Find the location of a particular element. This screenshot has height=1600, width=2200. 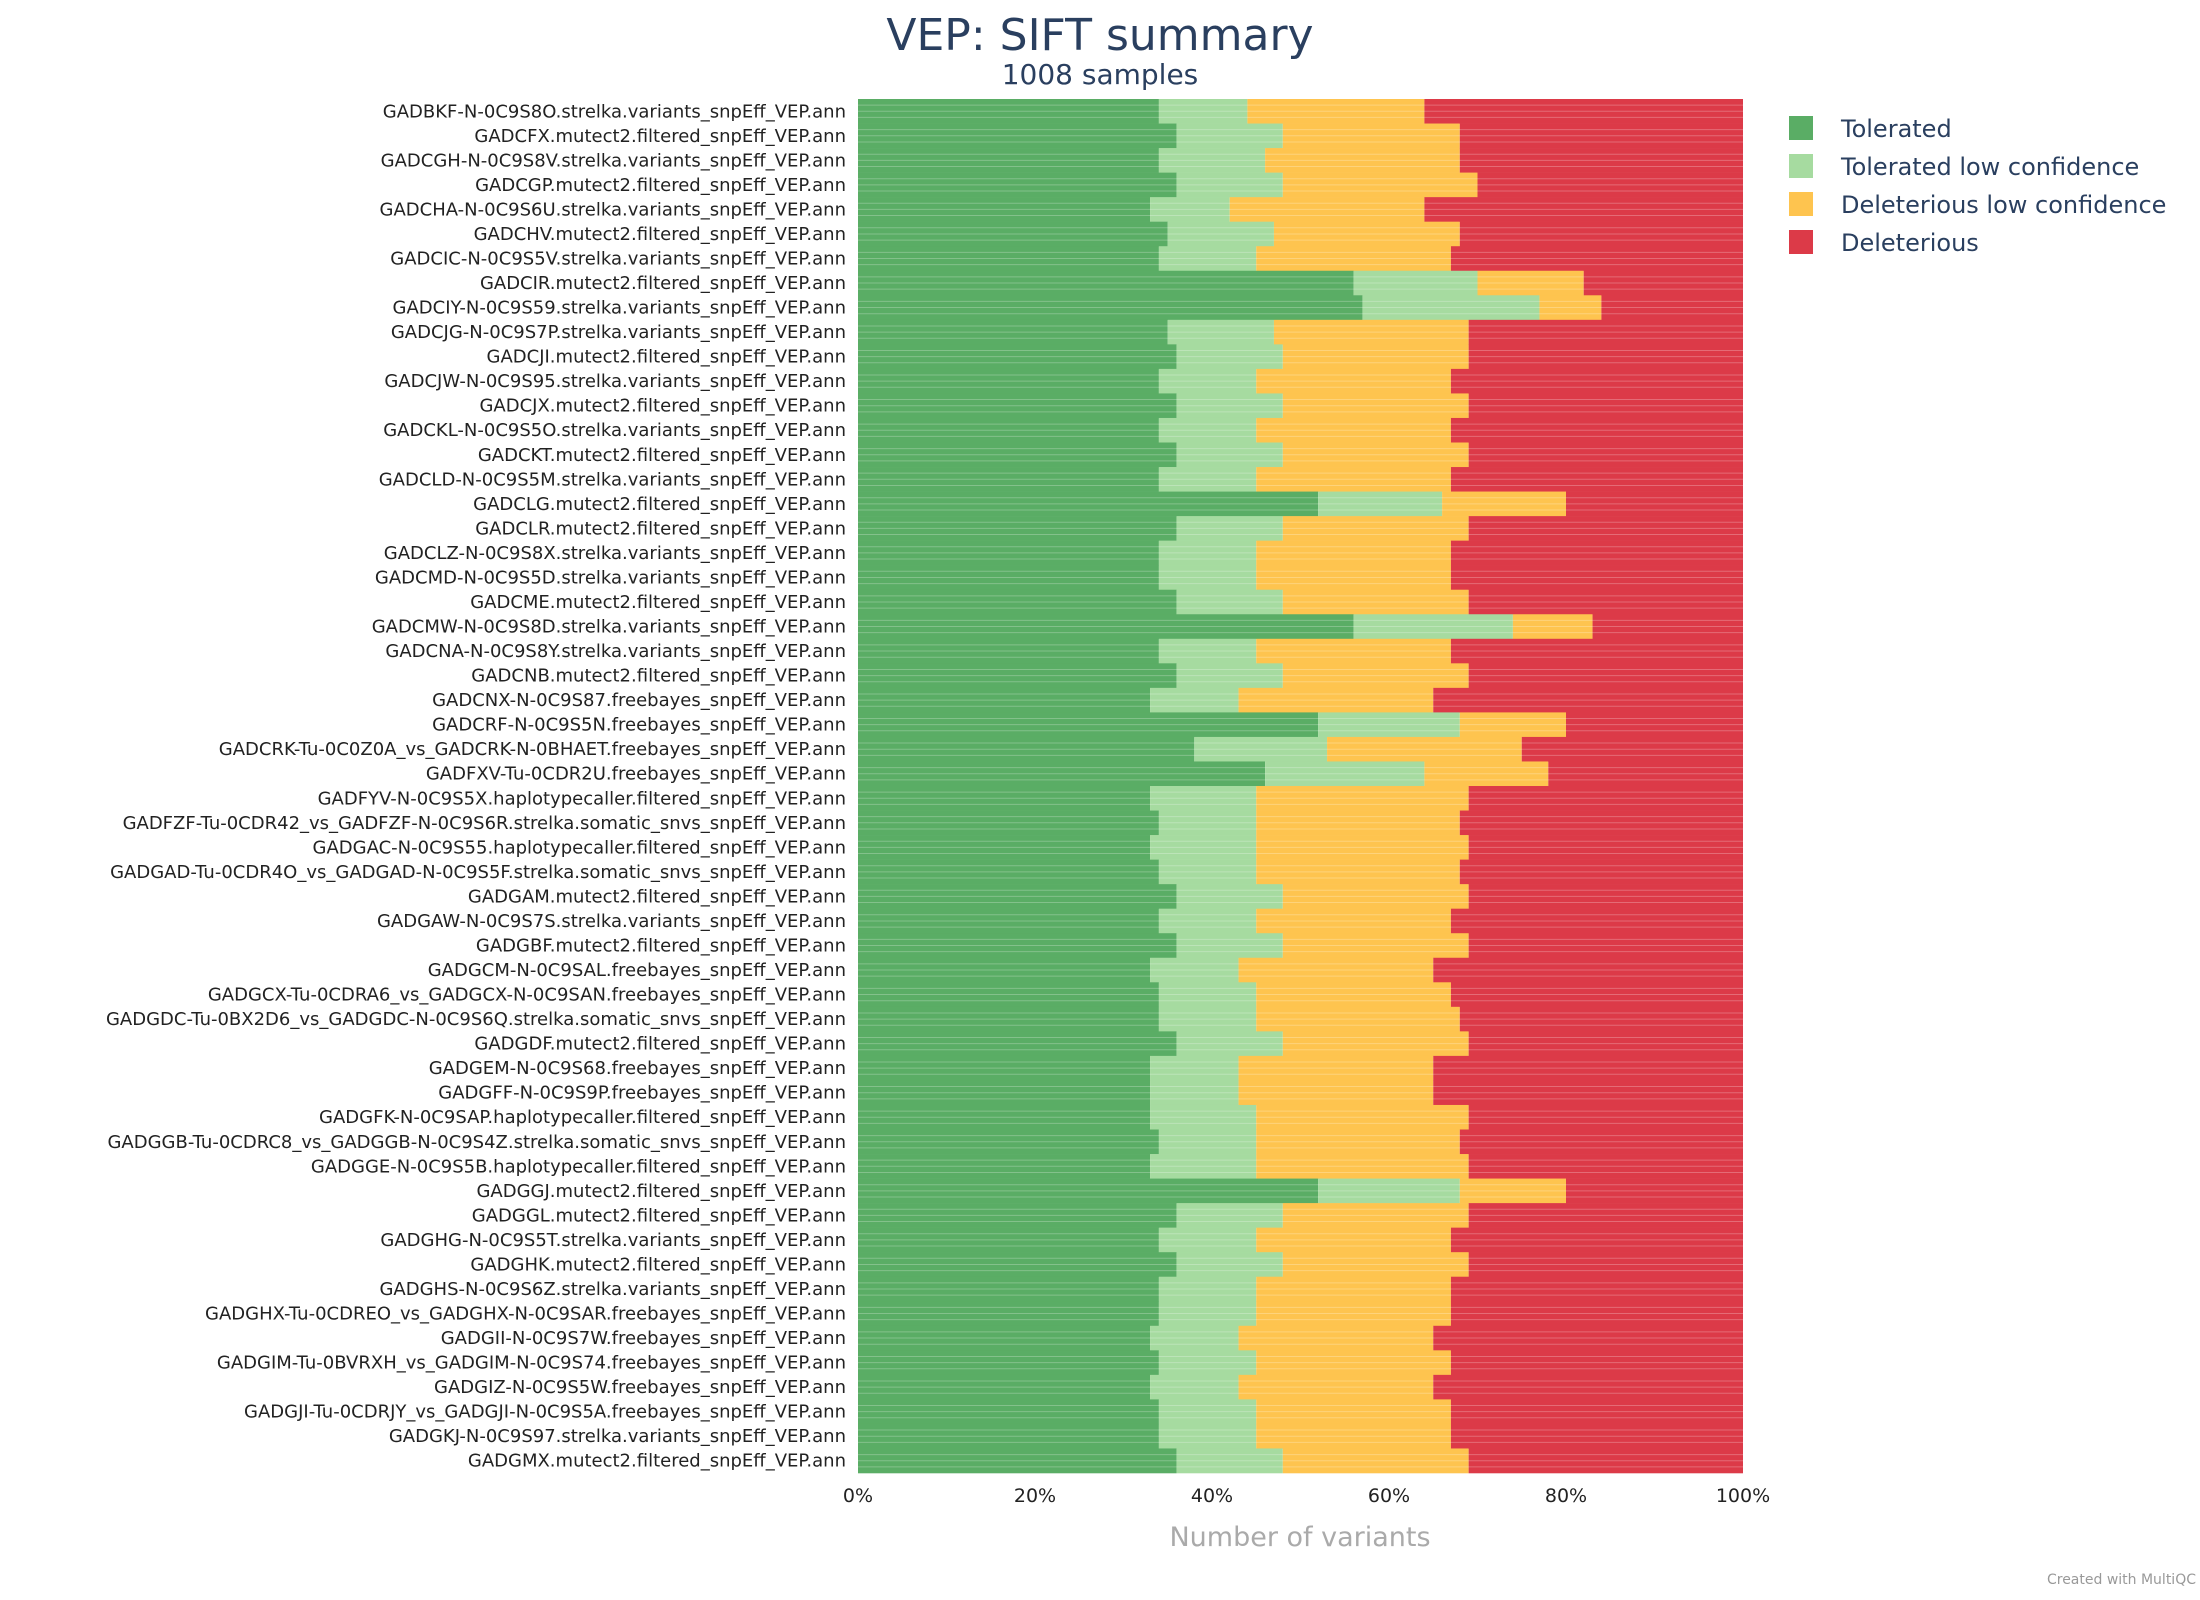

legend-item-label: Tolerated is located at coordinates (1896, 129).